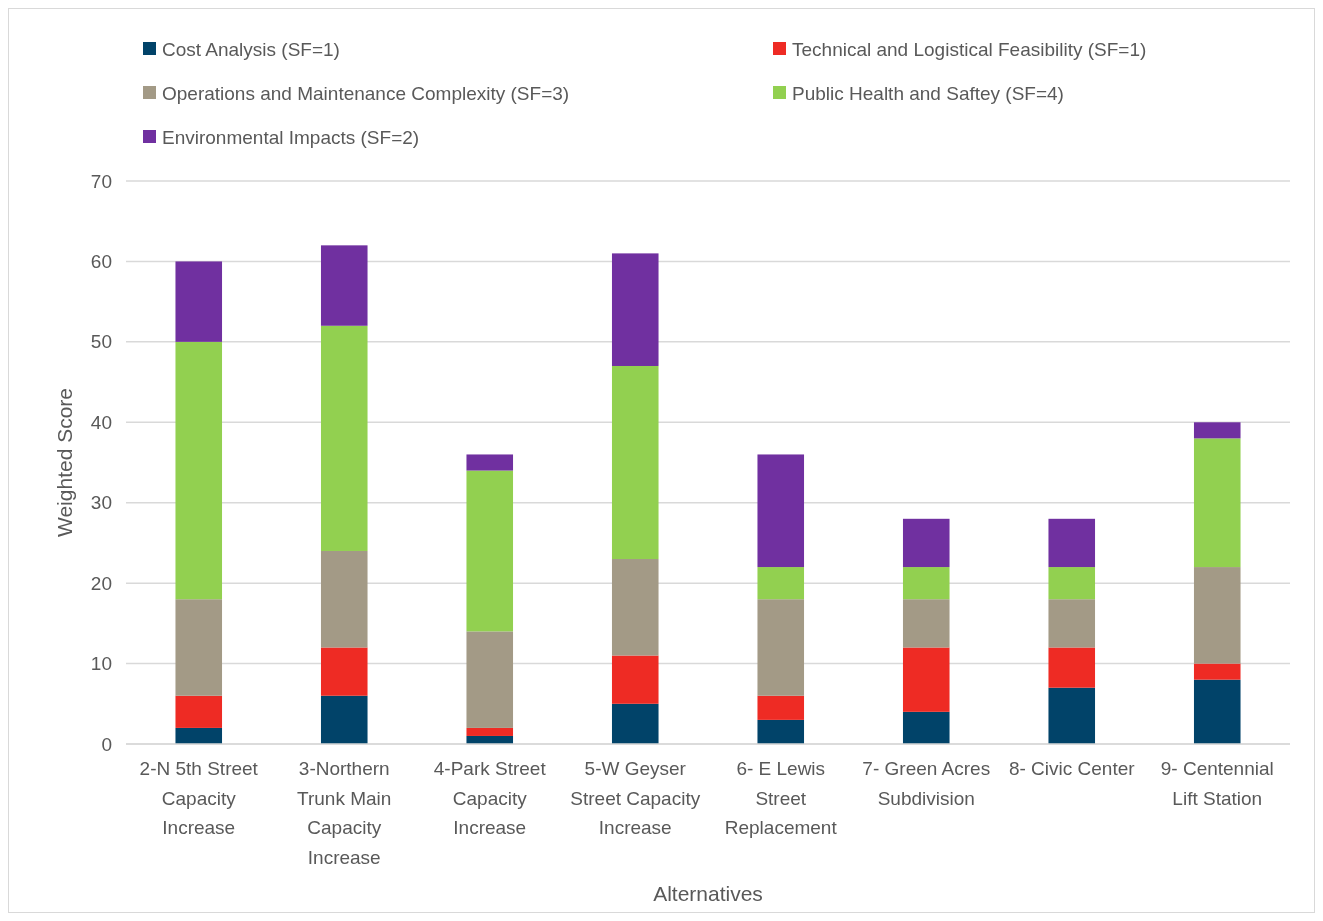 The width and height of the screenshot is (1323, 921). I want to click on y-tick-label: 60, so click(101, 261).